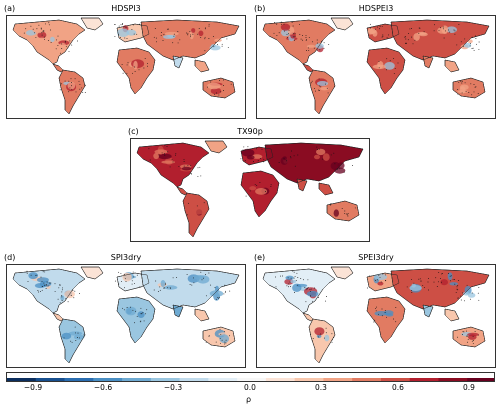  What do you see at coordinates (398, 387) in the screenshot?
I see `colorbar-tick: 0.6` at bounding box center [398, 387].